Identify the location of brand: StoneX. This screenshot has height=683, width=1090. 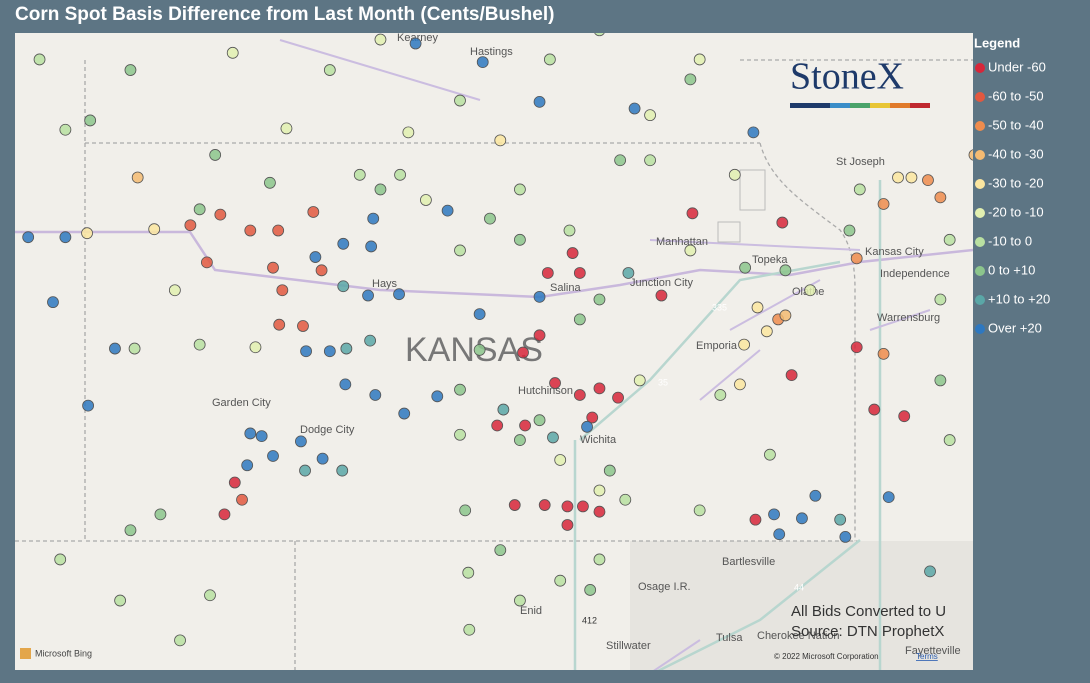
(847, 77).